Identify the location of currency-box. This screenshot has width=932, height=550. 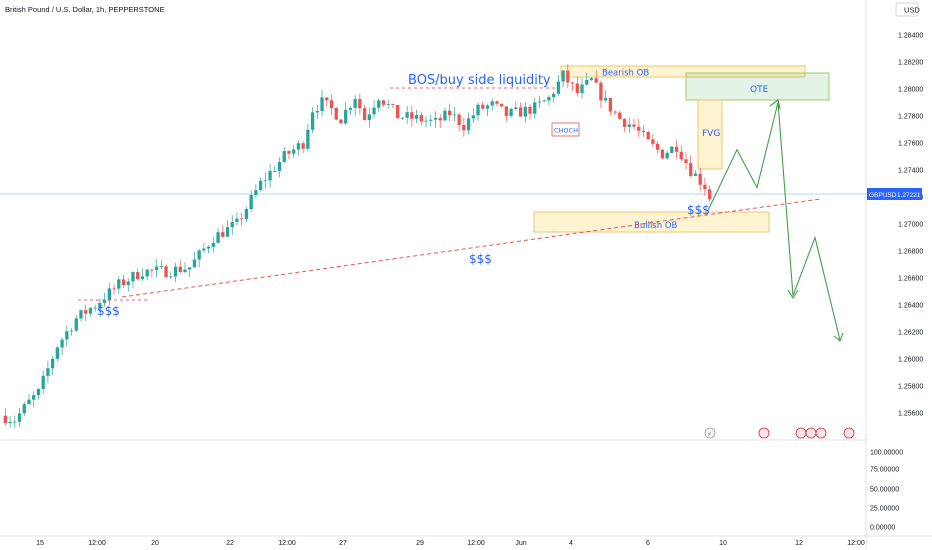
(907, 9).